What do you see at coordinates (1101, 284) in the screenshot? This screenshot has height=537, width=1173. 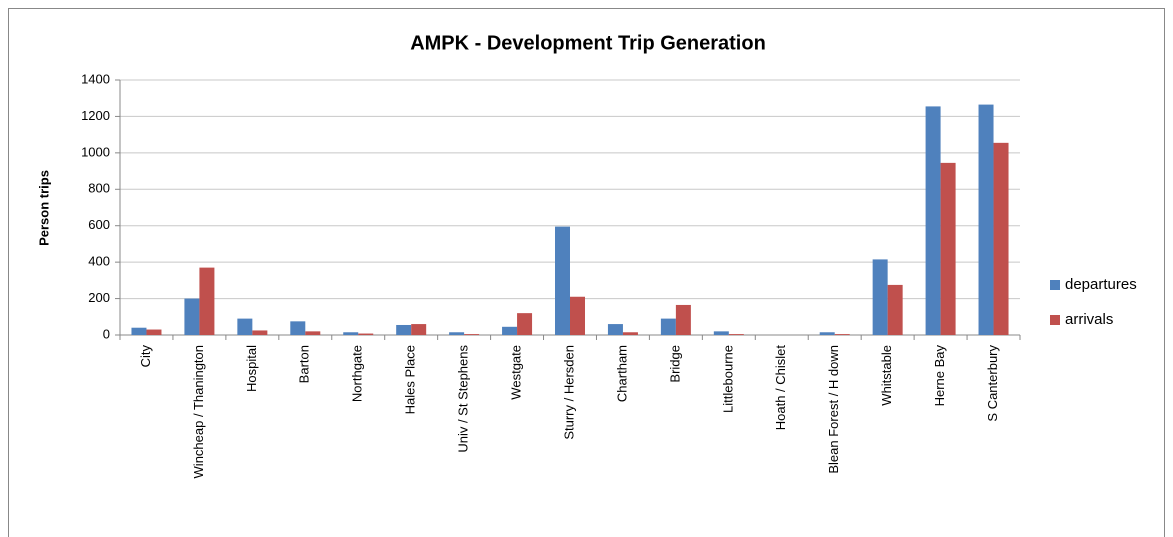 I see `legend-label: departures` at bounding box center [1101, 284].